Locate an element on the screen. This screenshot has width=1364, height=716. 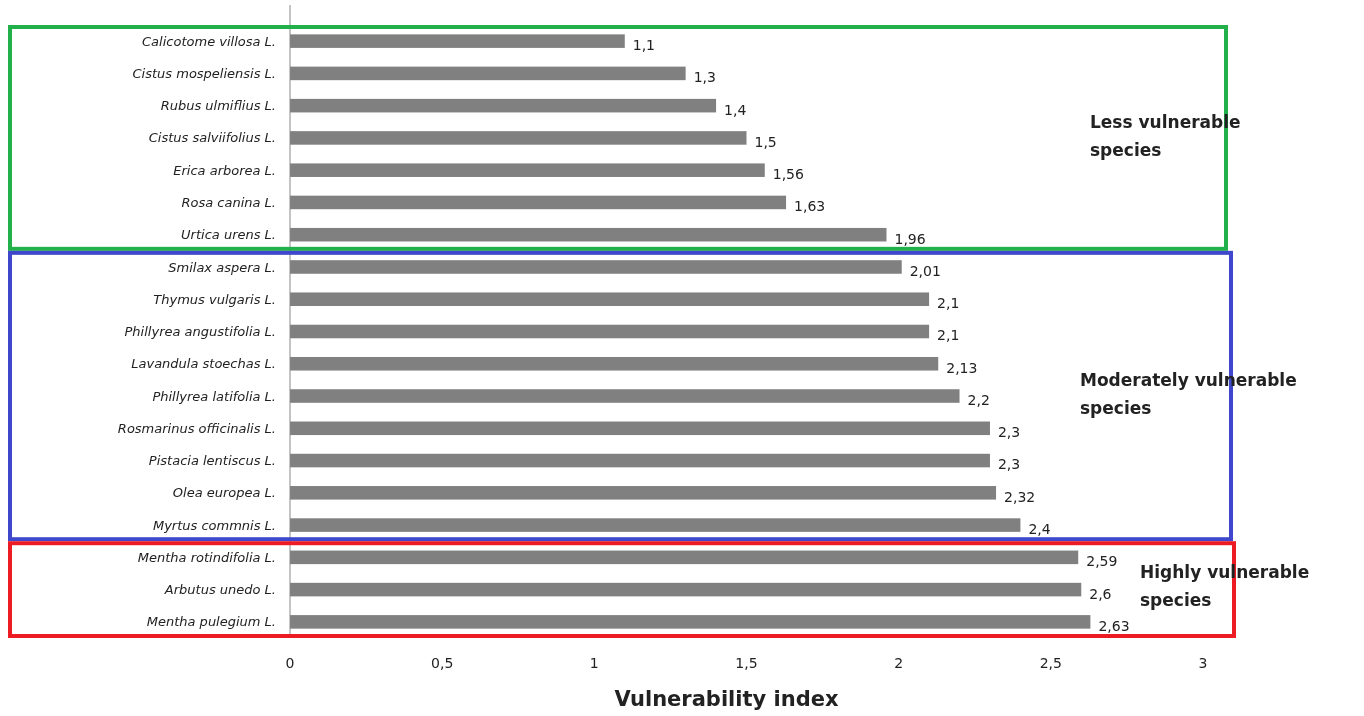
data-label: 2,01 is located at coordinates (925, 270).